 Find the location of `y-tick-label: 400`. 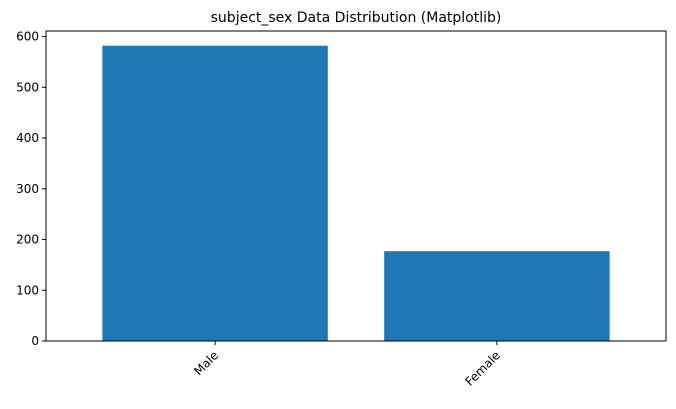

y-tick-label: 400 is located at coordinates (27, 138).